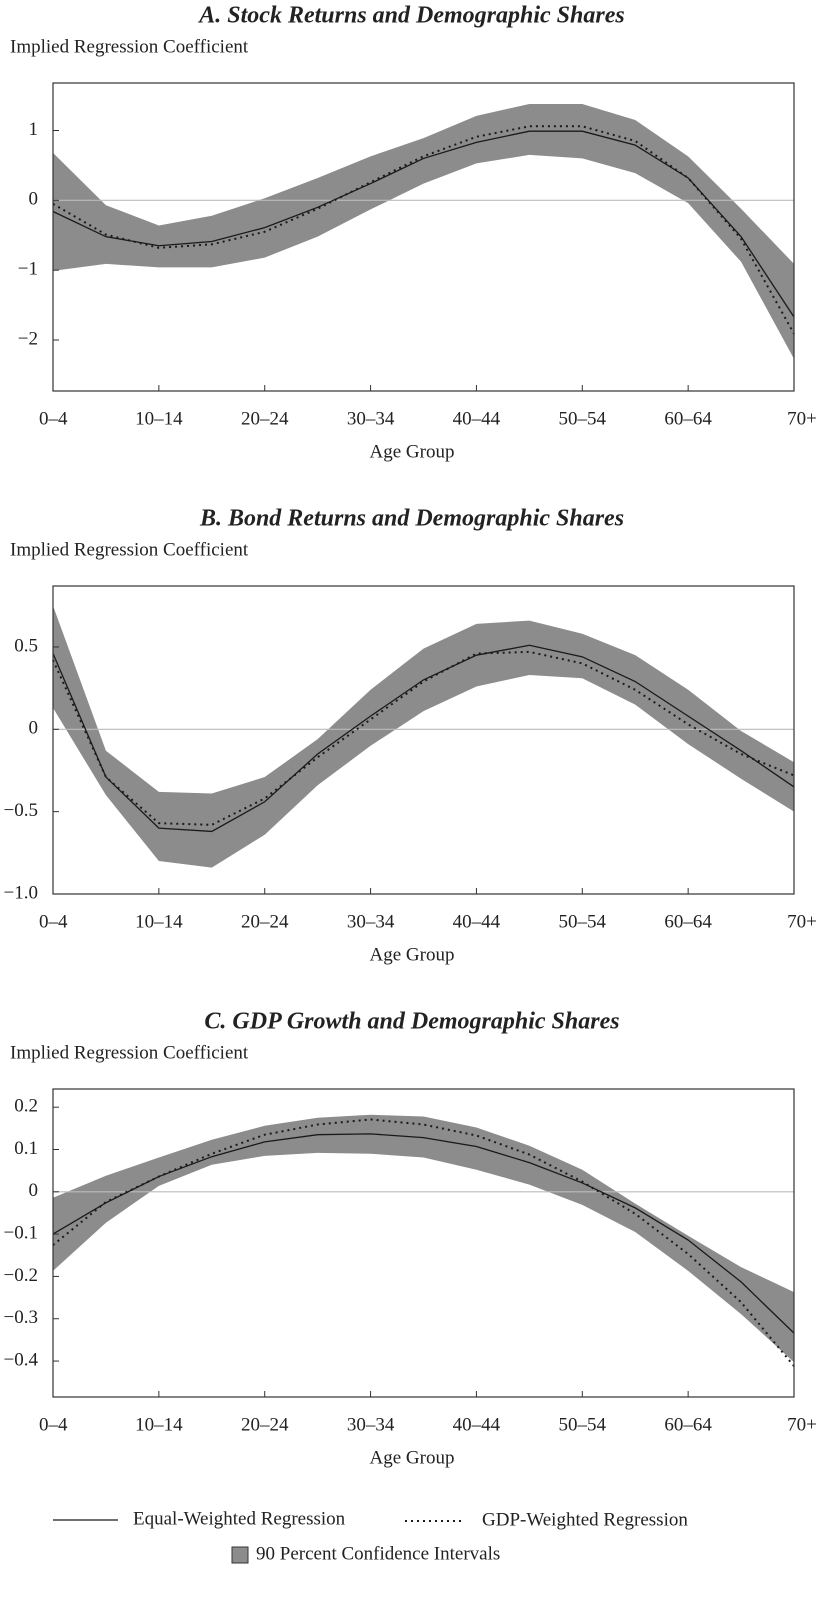 The width and height of the screenshot is (835, 1621). Describe the element at coordinates (21, 892) in the screenshot. I see `y-tick-label: −1.0` at that location.